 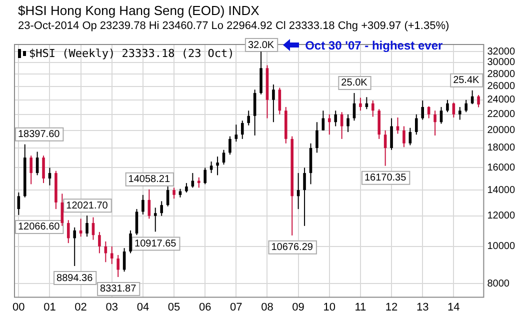 I want to click on y-tick-label: 22000, so click(x=501, y=114).